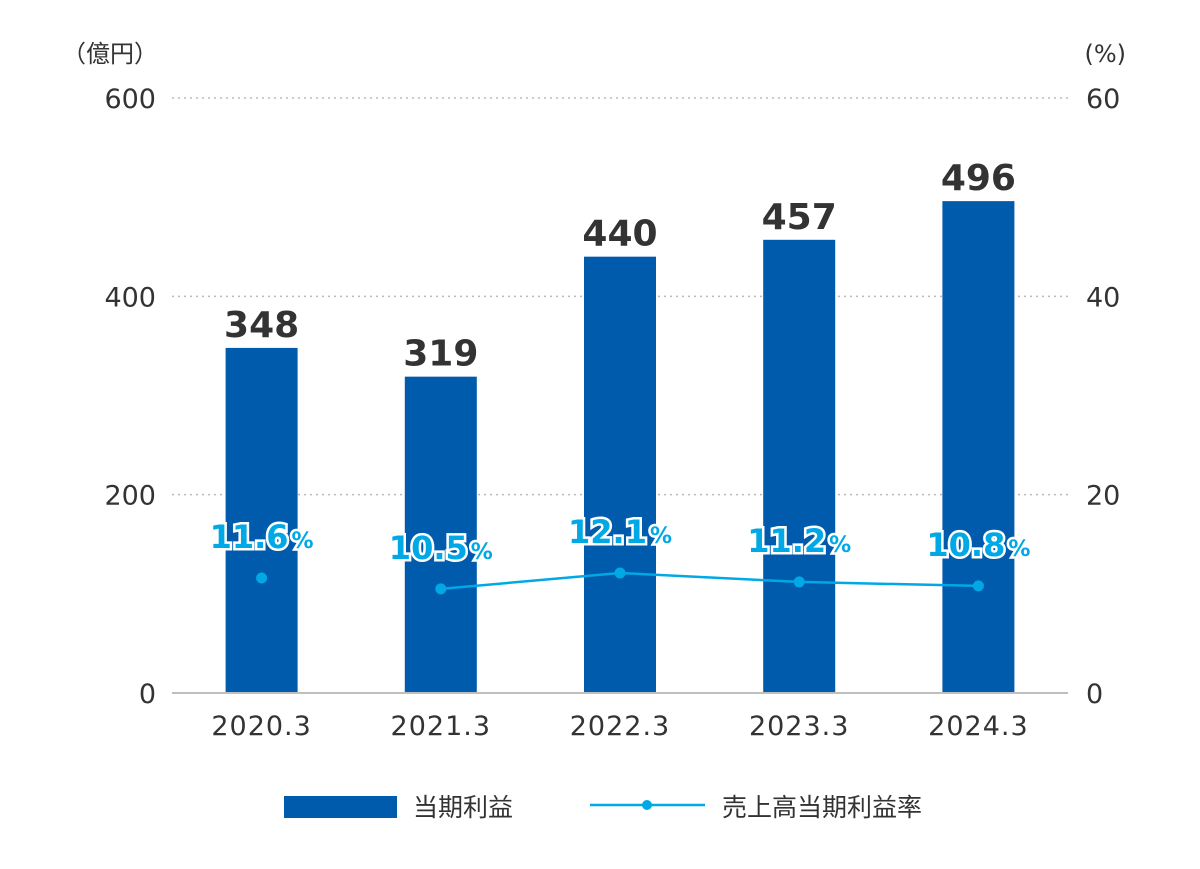 This screenshot has height=869, width=1200. Describe the element at coordinates (1105, 54) in the screenshot. I see `right-axis-unit: (%)` at that location.